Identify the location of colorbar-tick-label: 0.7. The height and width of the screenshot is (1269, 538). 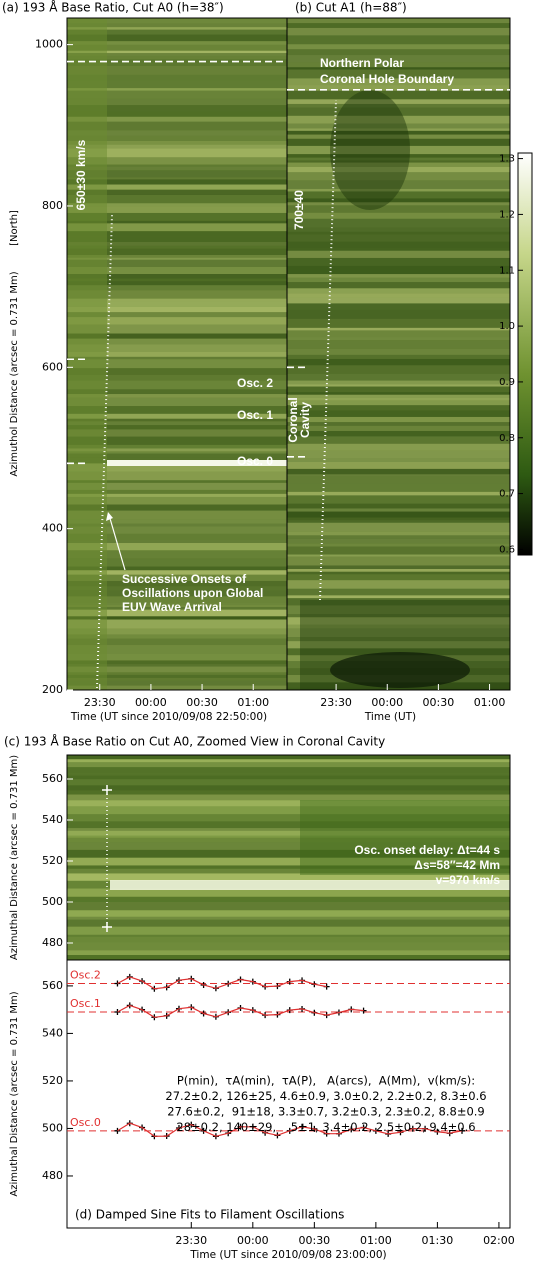
(507, 494).